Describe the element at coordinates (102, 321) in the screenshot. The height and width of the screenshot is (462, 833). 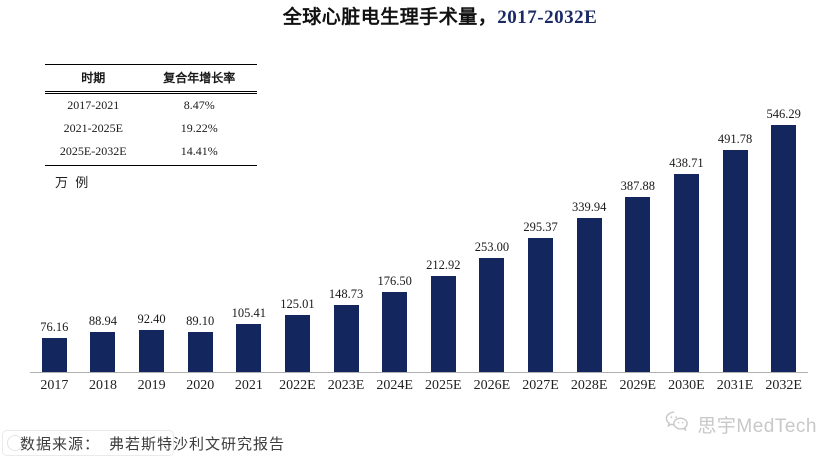
I see `bar-value-label: 88.94` at that location.